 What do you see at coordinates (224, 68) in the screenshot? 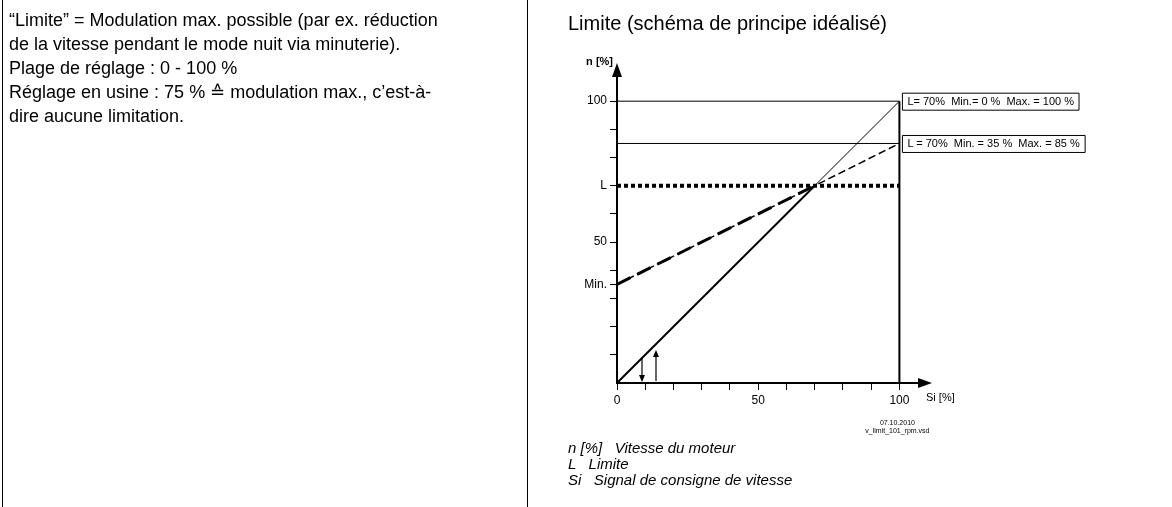
I see `text: “Limite” = Modulation max. possible (par ex. réduction de la vitesse pendant le mode nuit via minuterie). Plage de réglage : 0 - 100 % Réglage en usine : 75 % ≙ modulation max., c’est-à-dire aucune limitation.` at bounding box center [224, 68].